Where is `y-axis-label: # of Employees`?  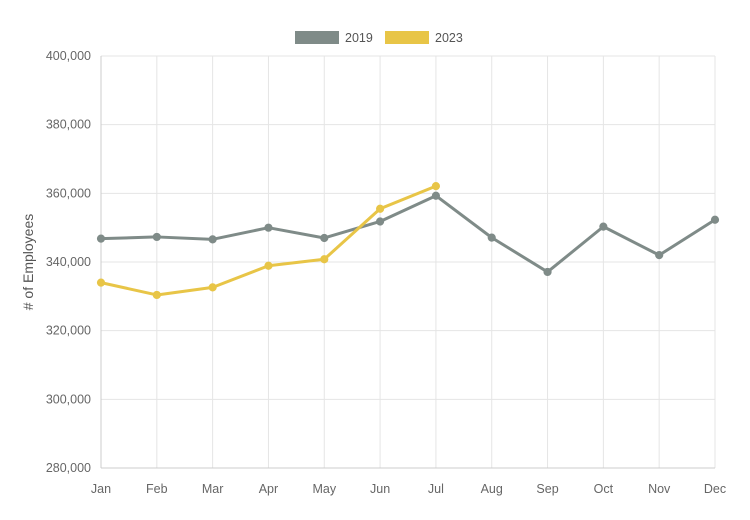 y-axis-label: # of Employees is located at coordinates (28, 262).